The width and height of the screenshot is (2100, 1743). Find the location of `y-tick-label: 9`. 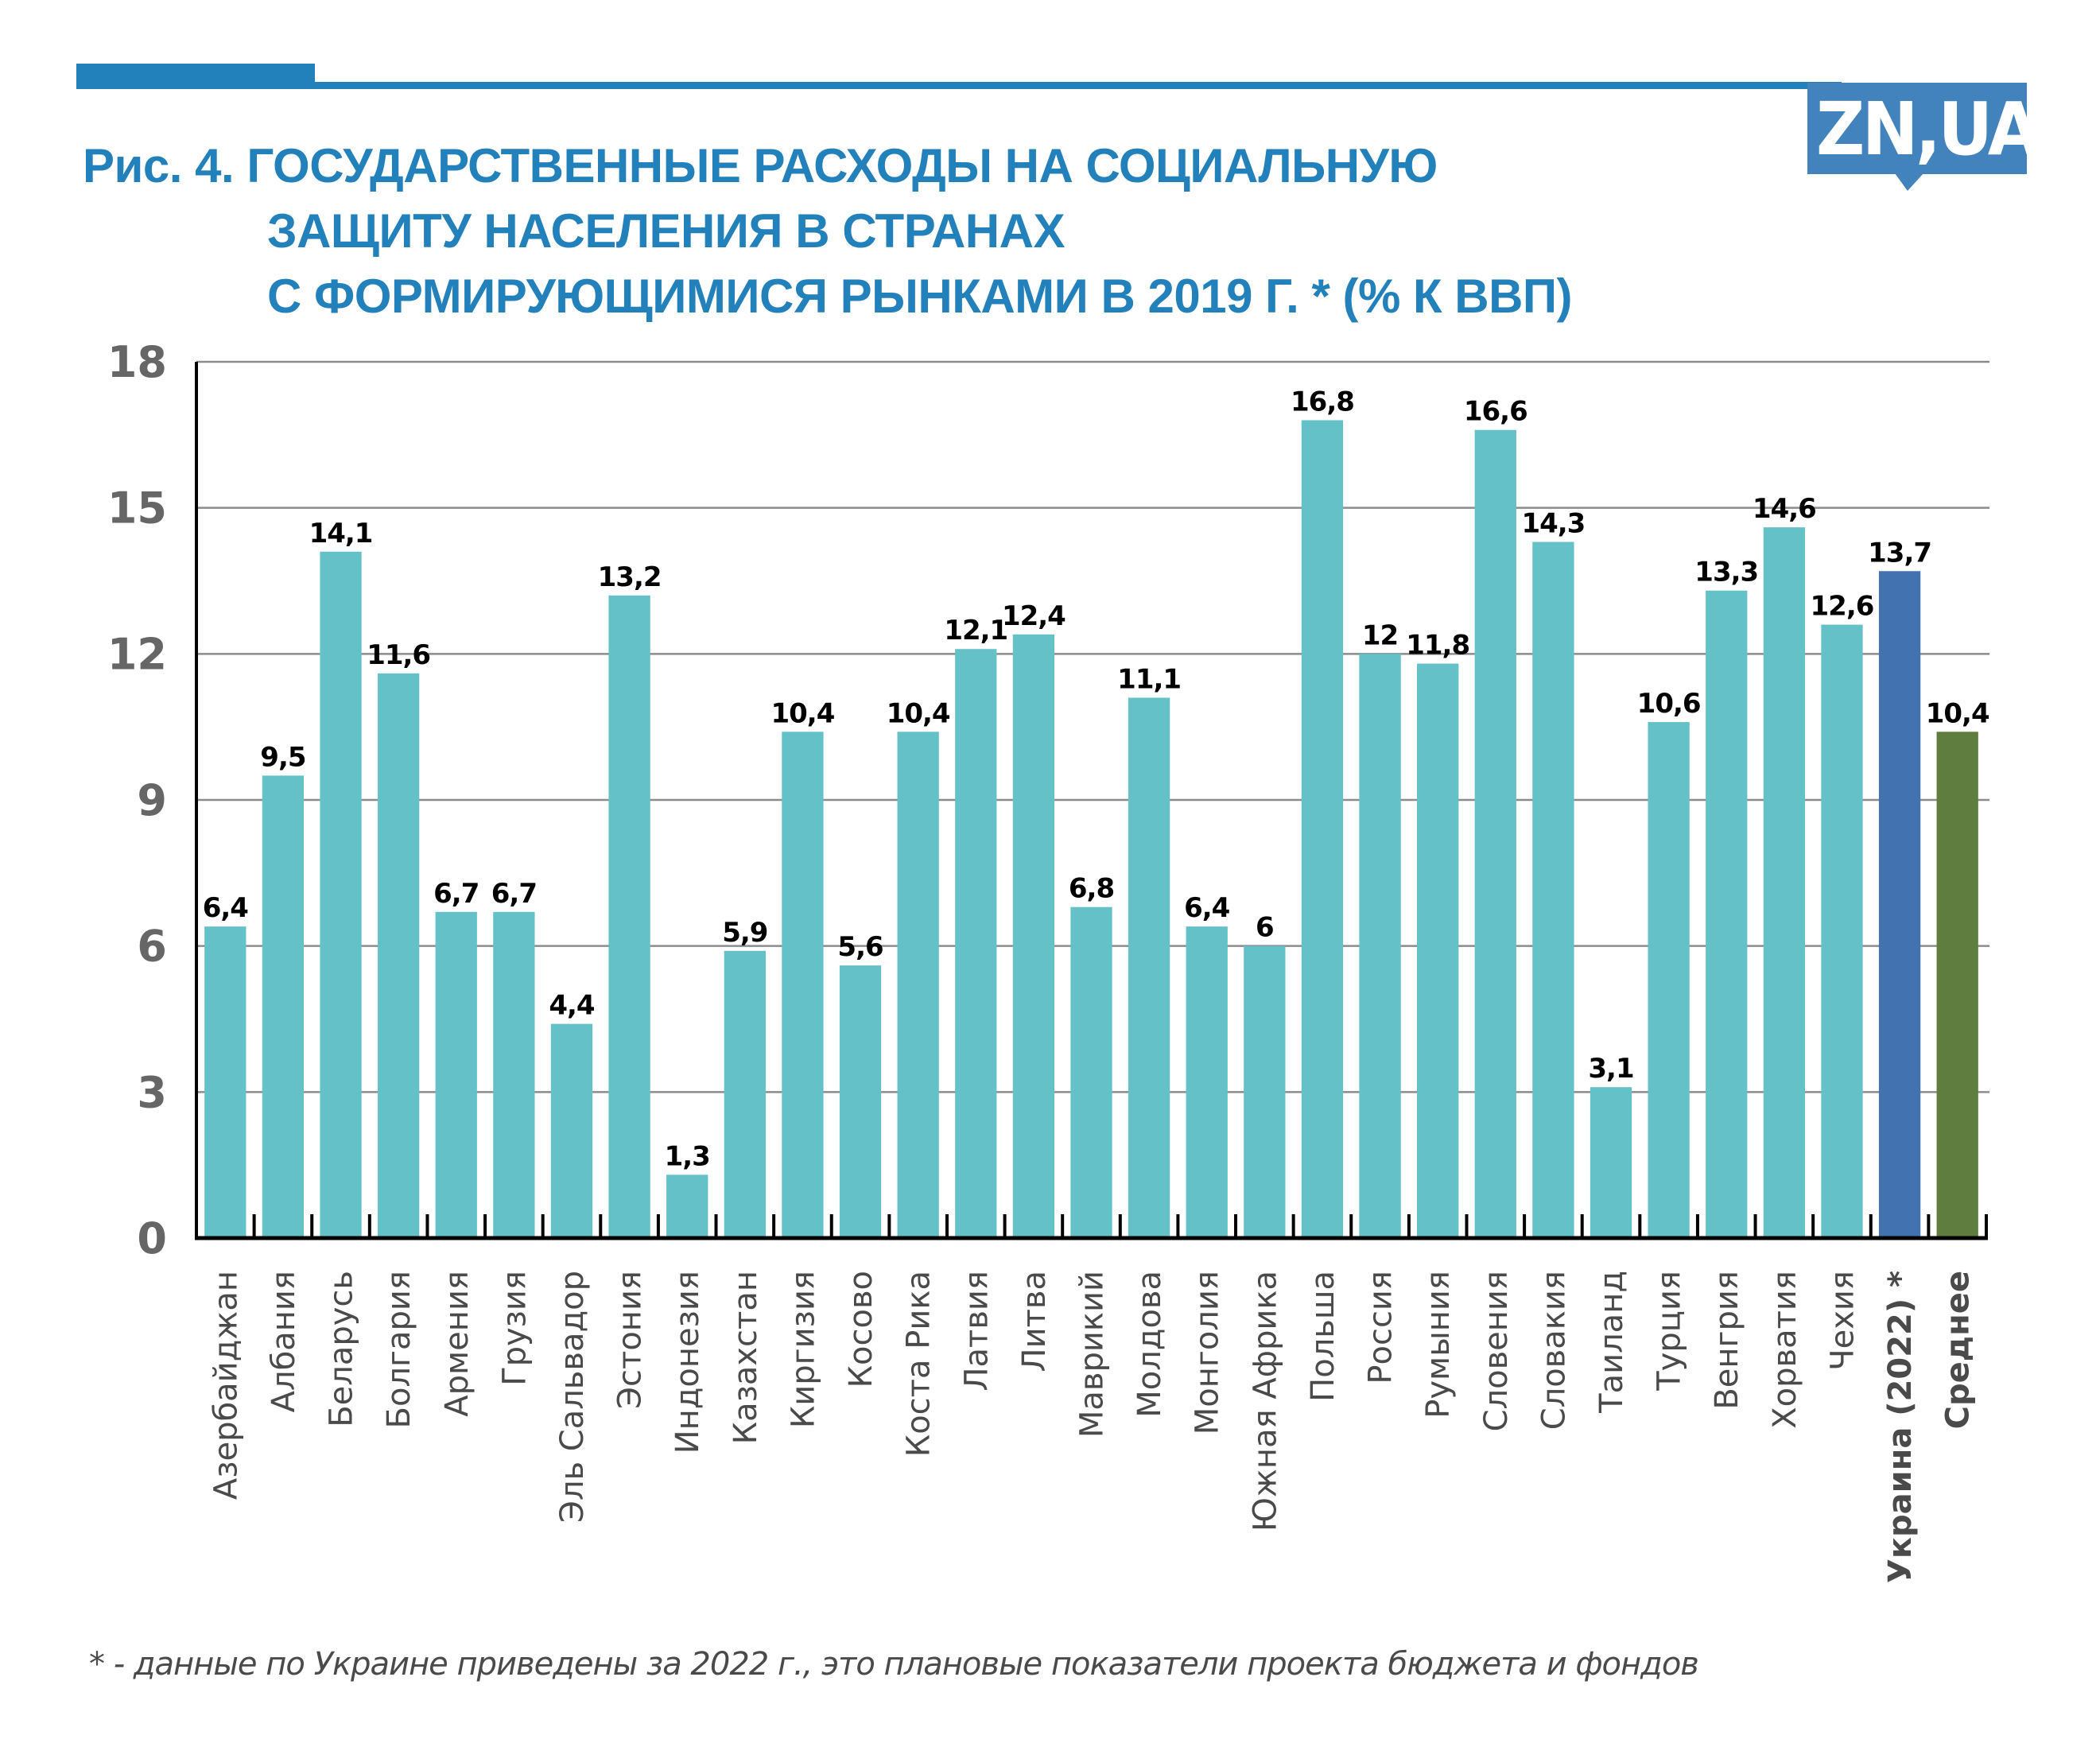

y-tick-label: 9 is located at coordinates (152, 800).